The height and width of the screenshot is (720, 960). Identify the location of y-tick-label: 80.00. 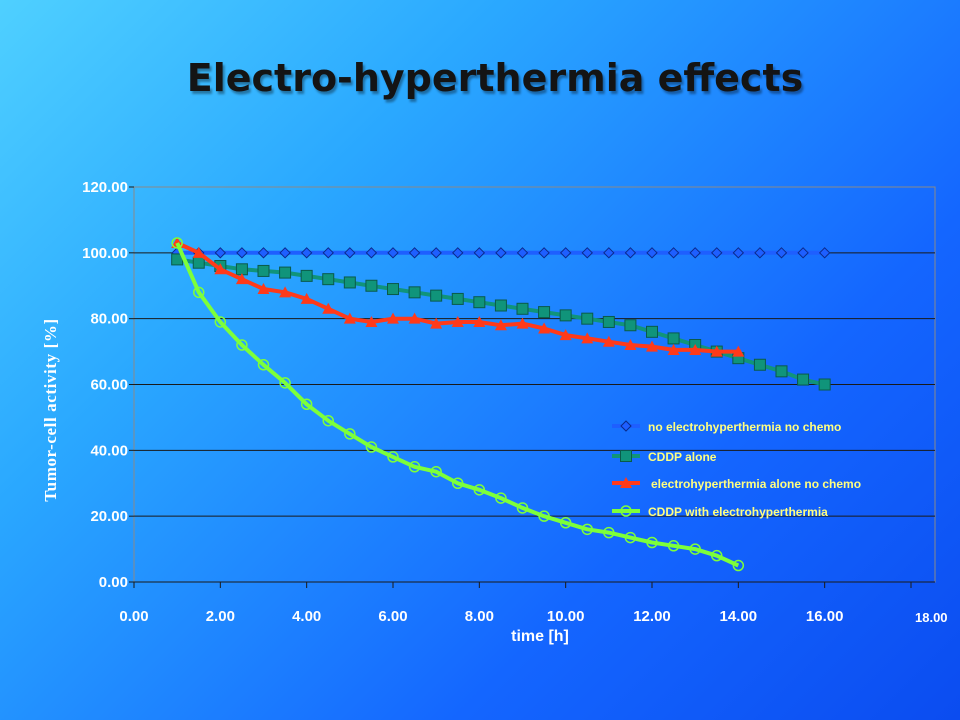
(109, 319).